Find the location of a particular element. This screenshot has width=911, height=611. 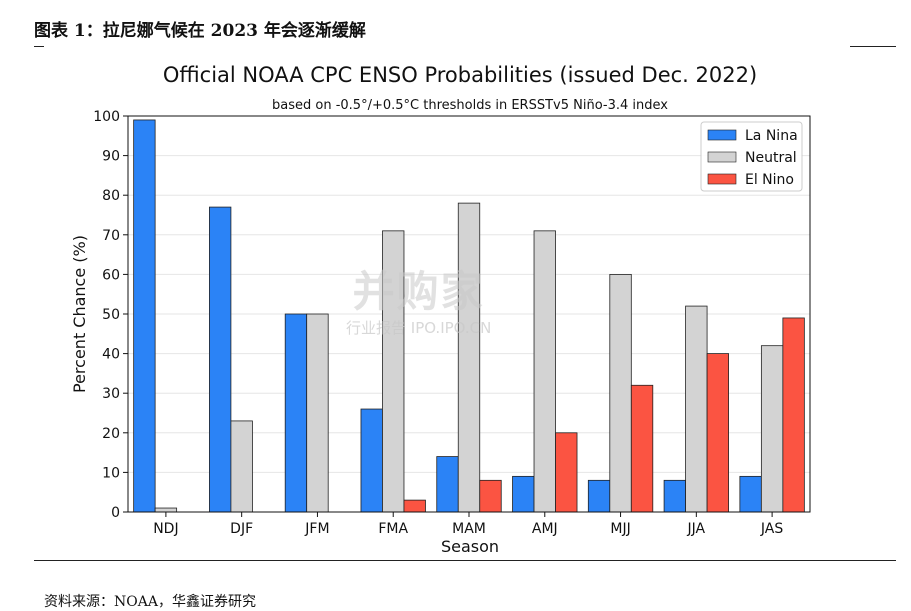

bar-el-nino-mjj is located at coordinates (642, 448).